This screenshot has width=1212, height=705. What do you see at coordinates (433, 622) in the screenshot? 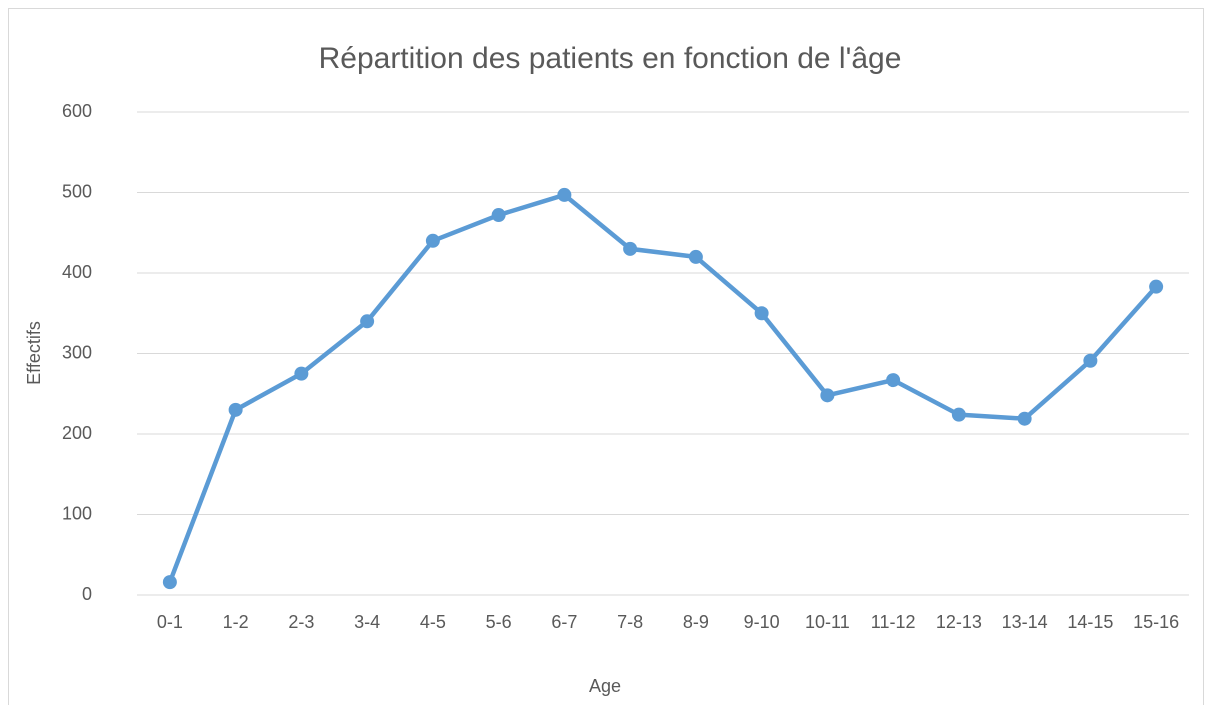
I see `x-tick-label: 4-5` at bounding box center [433, 622].